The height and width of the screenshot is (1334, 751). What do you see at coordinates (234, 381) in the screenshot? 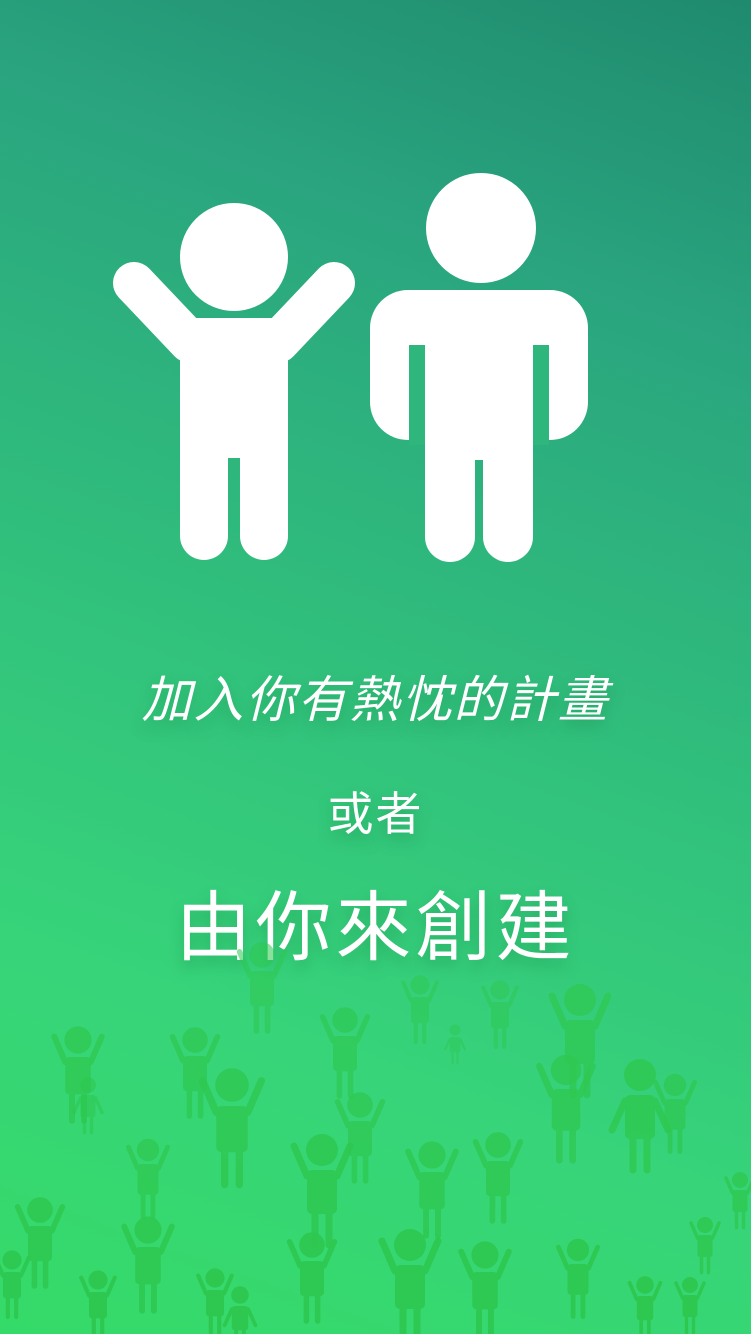
I see `child-arms-up-icon` at bounding box center [234, 381].